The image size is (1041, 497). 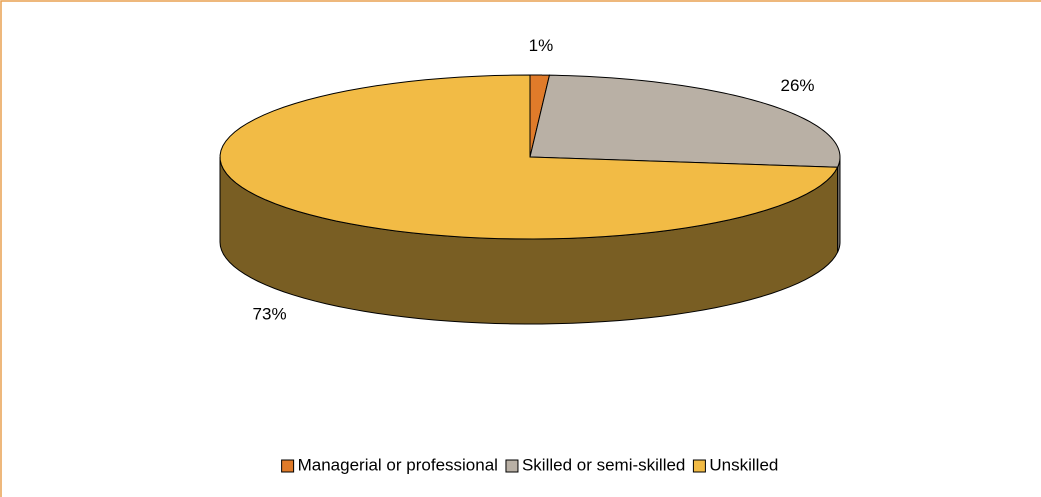 What do you see at coordinates (743, 464) in the screenshot?
I see `legend-label: Unskilled` at bounding box center [743, 464].